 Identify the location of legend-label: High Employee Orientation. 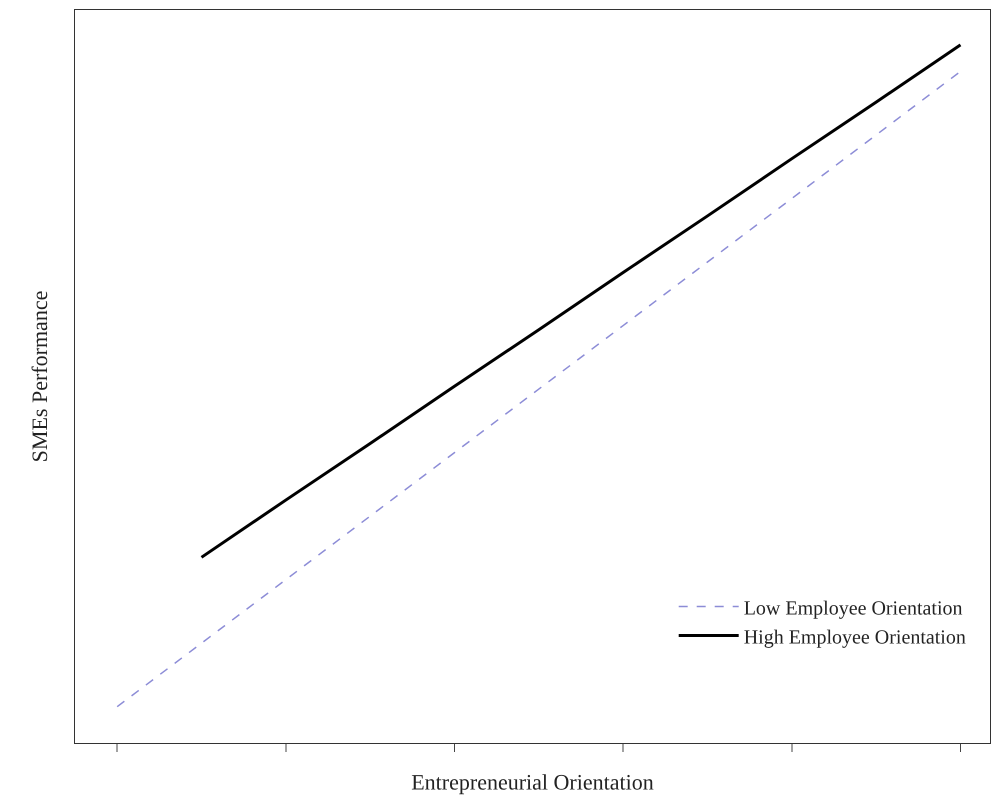
(855, 637).